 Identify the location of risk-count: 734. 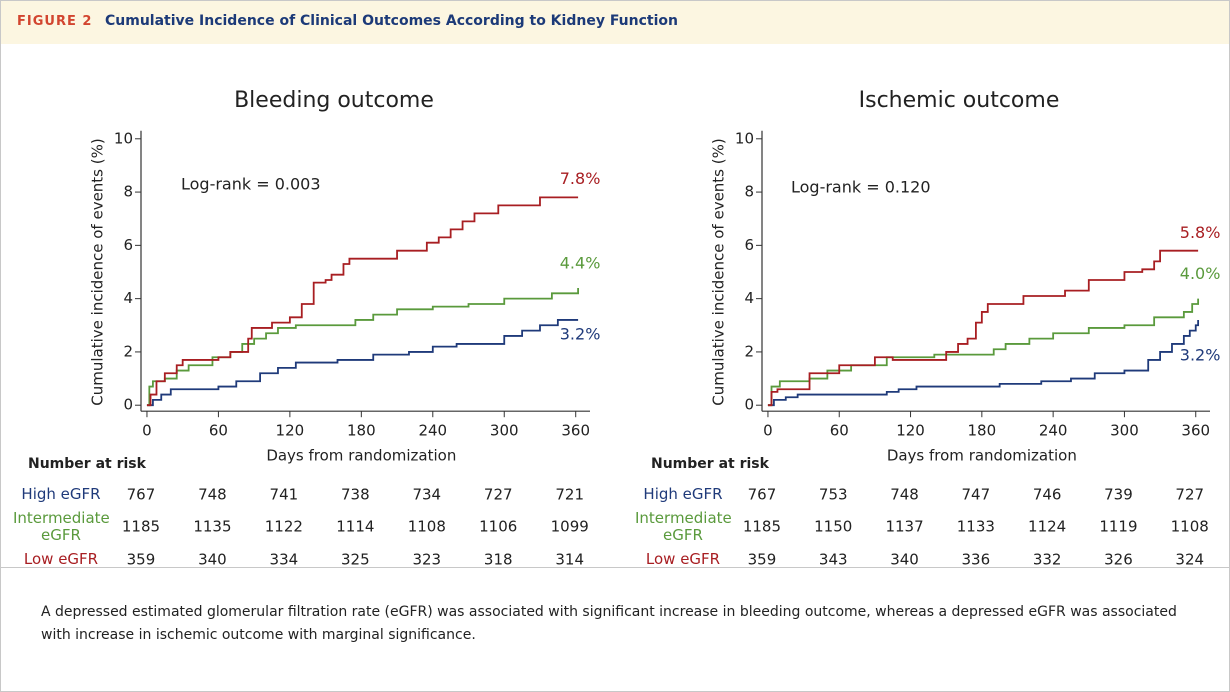
(426, 495).